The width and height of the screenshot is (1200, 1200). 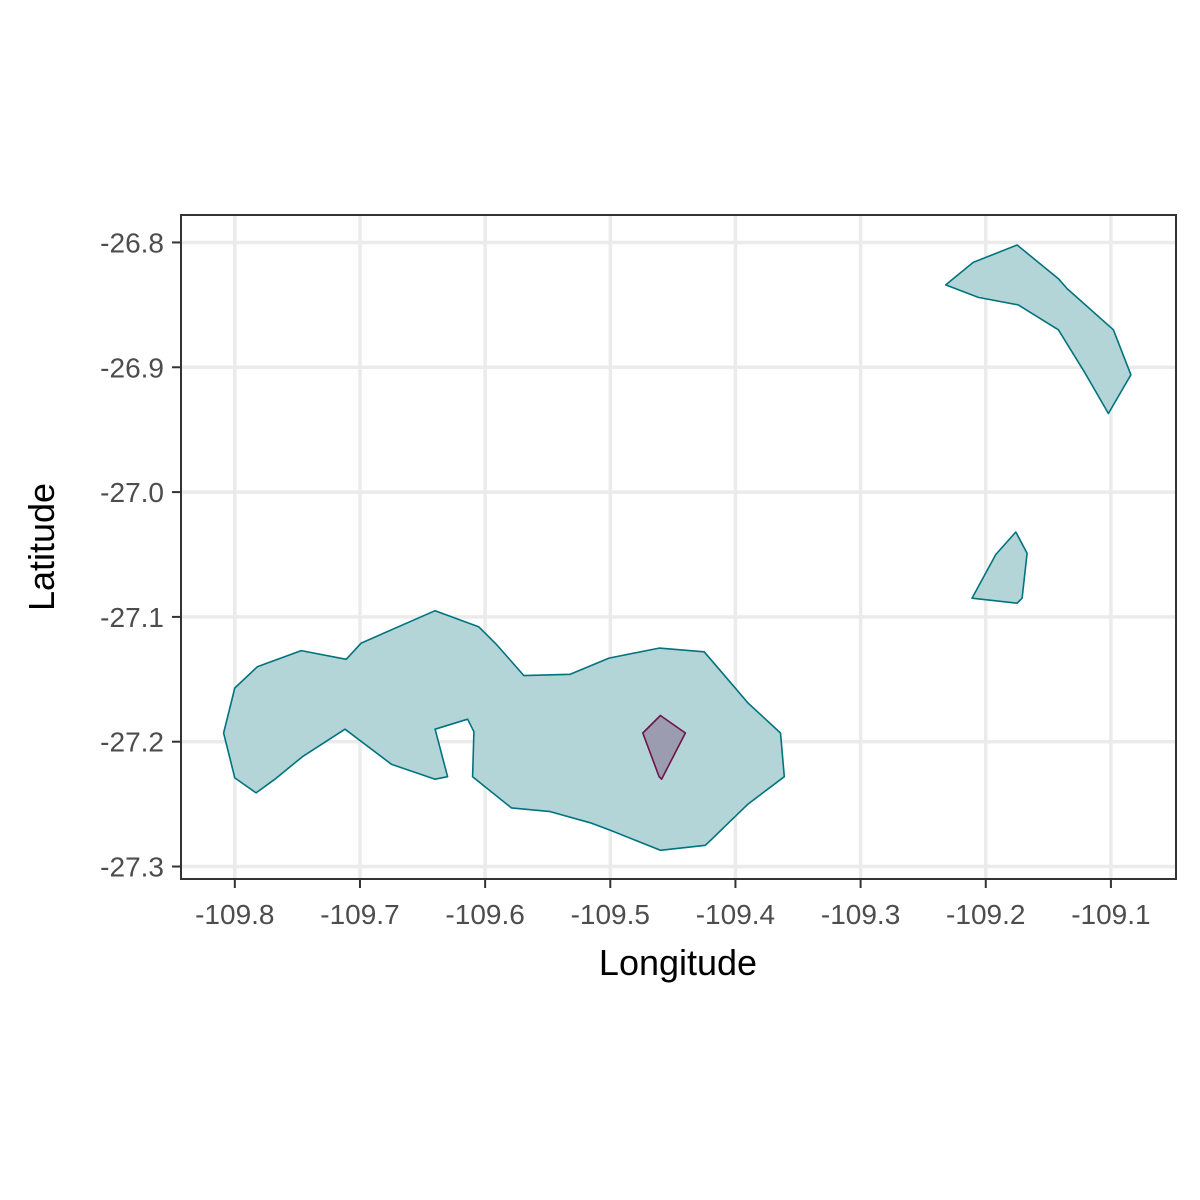 I want to click on x-tick-label: -109.6, so click(x=484, y=914).